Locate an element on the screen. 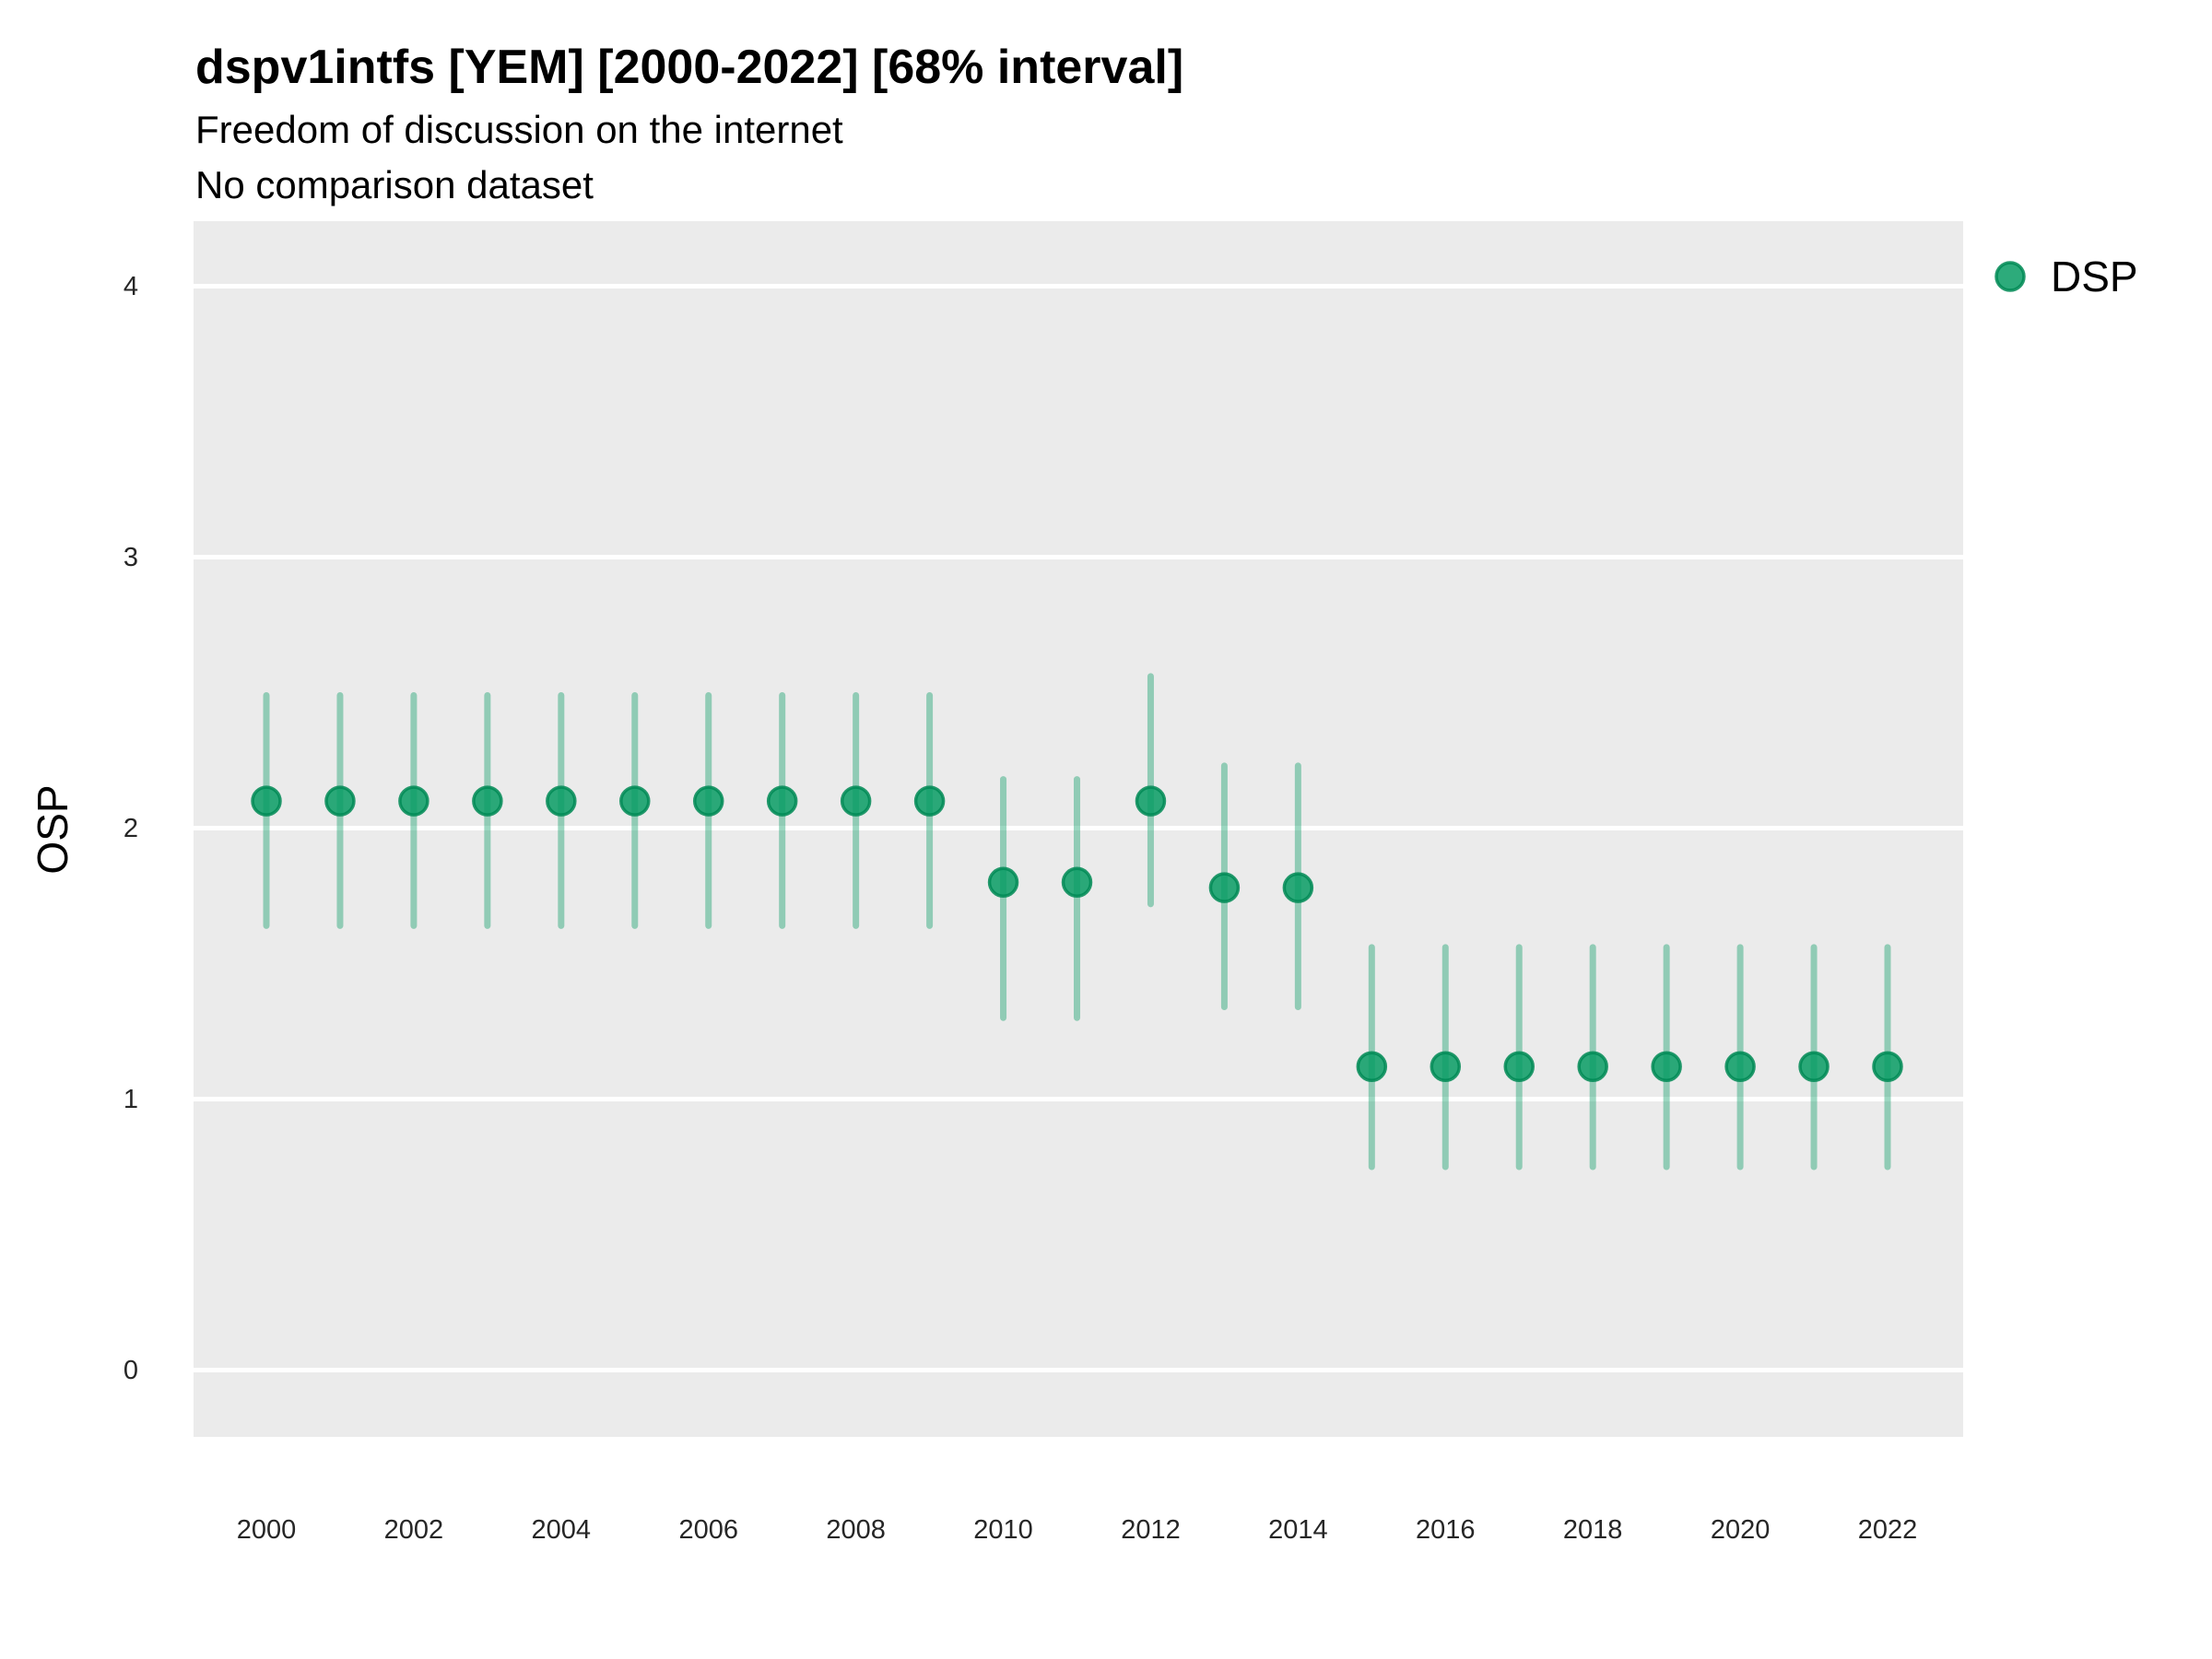 Image resolution: width=2212 pixels, height=1659 pixels. x-tick-label: 2002 is located at coordinates (413, 1530).